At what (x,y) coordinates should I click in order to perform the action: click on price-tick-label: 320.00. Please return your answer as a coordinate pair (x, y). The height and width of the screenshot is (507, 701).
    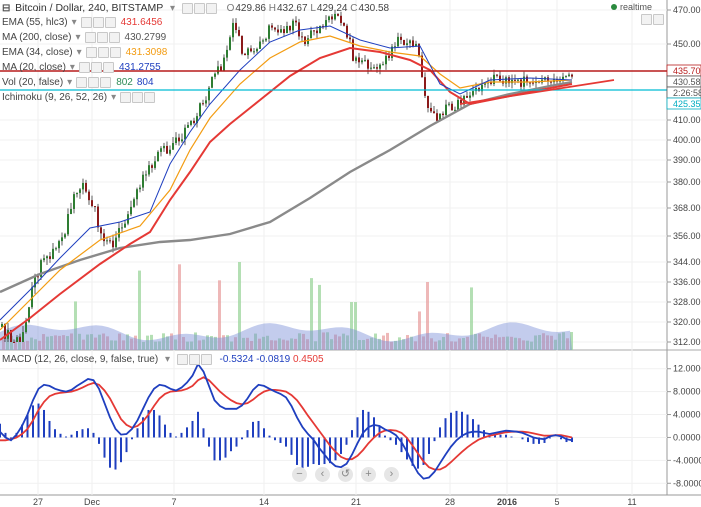
    Looking at the image, I should click on (687, 322).